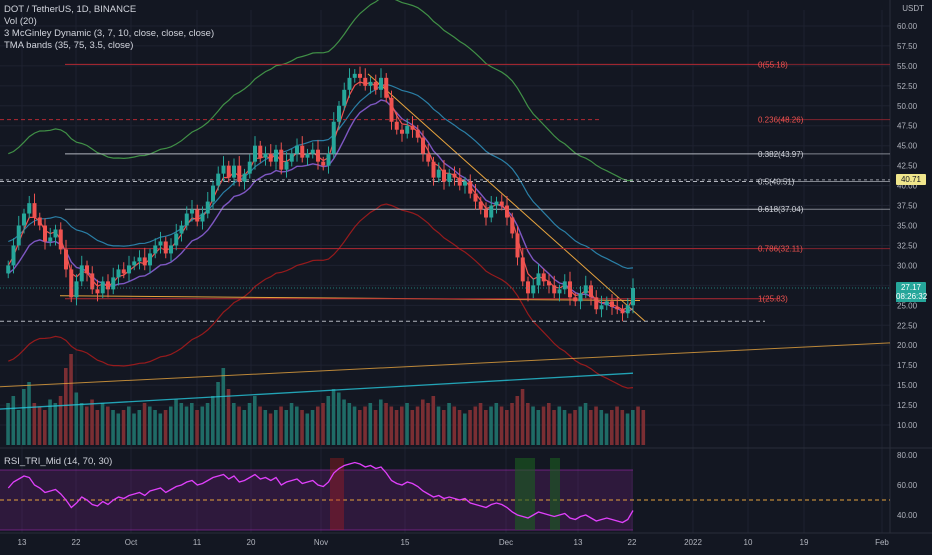 The height and width of the screenshot is (555, 932). Describe the element at coordinates (780, 249) in the screenshot. I see `fib-level-label: 0.786(32.11)` at that location.